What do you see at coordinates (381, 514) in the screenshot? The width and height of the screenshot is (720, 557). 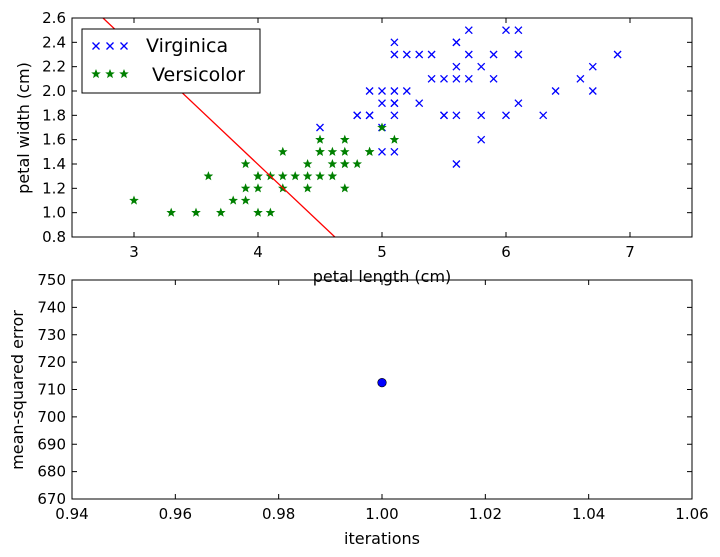 I see `error-x-tick-label-3: 1.00` at bounding box center [381, 514].